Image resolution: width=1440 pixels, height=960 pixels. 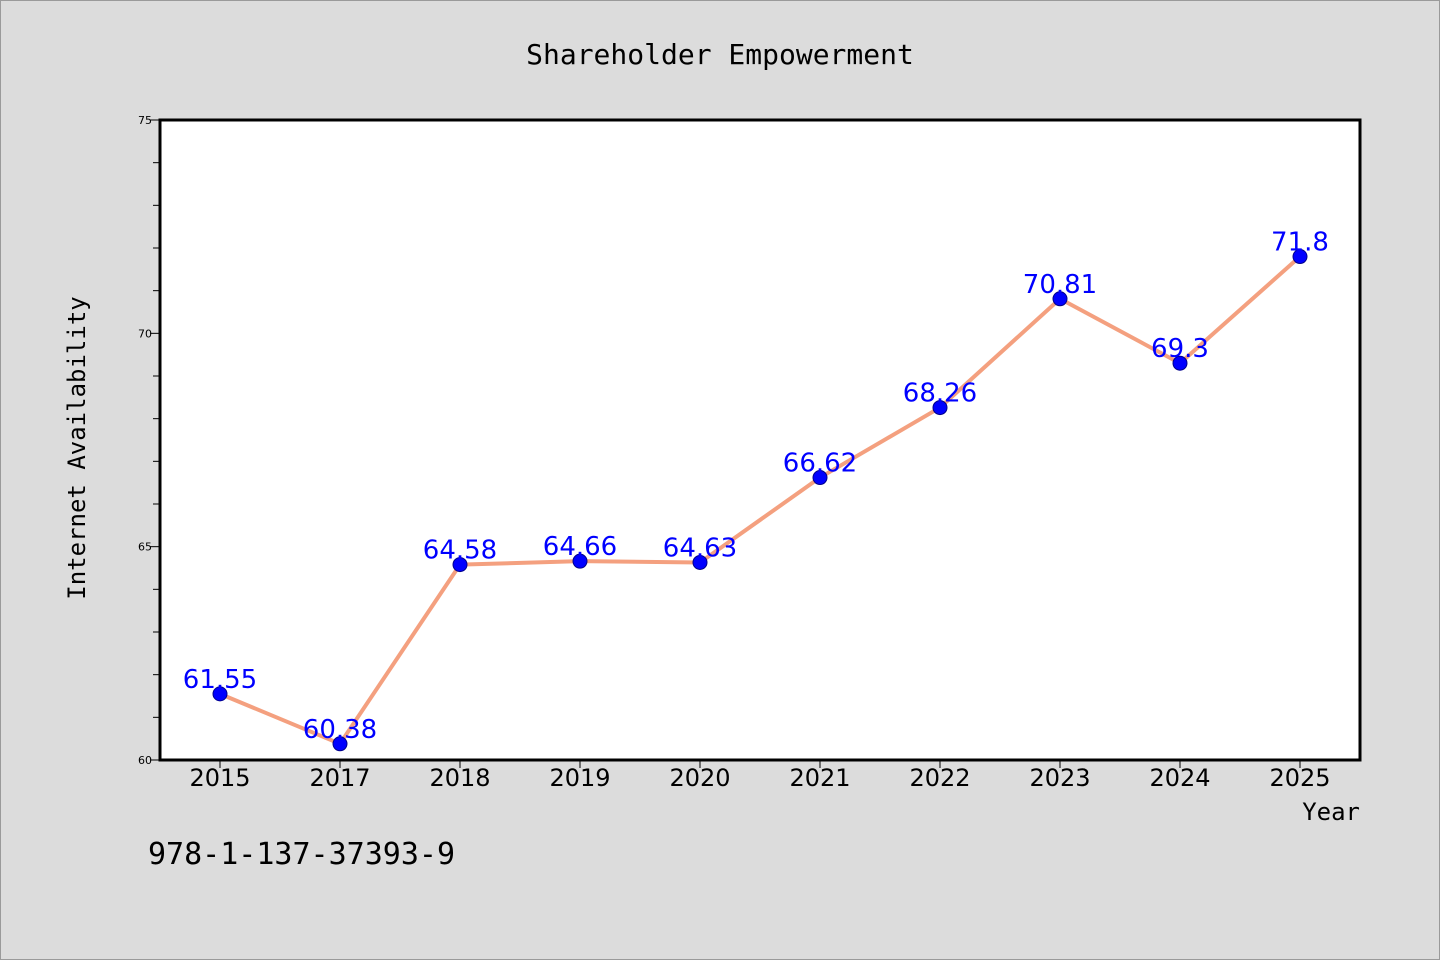 I want to click on x-tick-label: 2019, so click(x=579, y=778).